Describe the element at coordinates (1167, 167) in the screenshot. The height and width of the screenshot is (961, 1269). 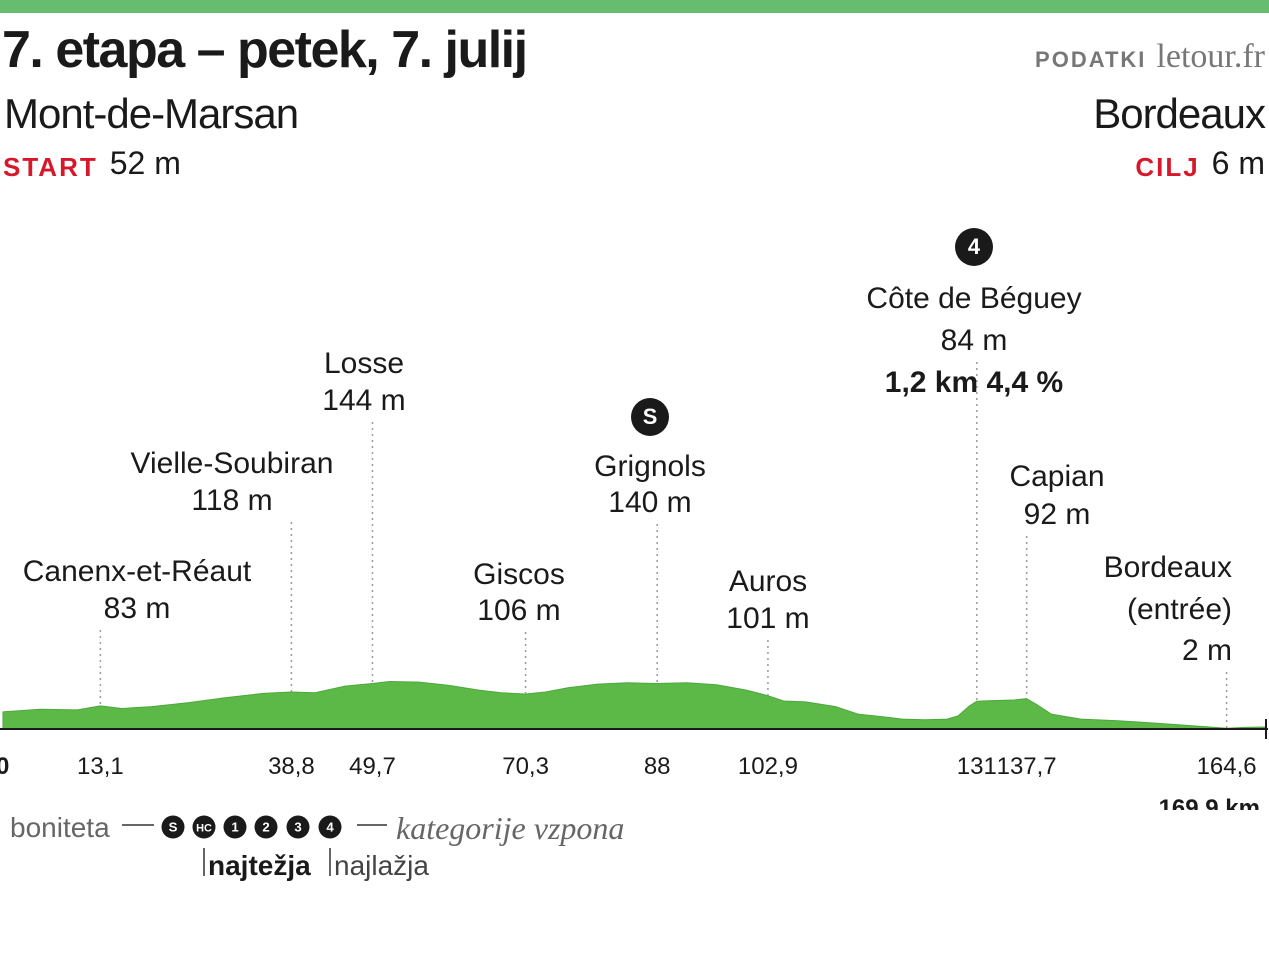
I see `finish-tag: CILJ` at that location.